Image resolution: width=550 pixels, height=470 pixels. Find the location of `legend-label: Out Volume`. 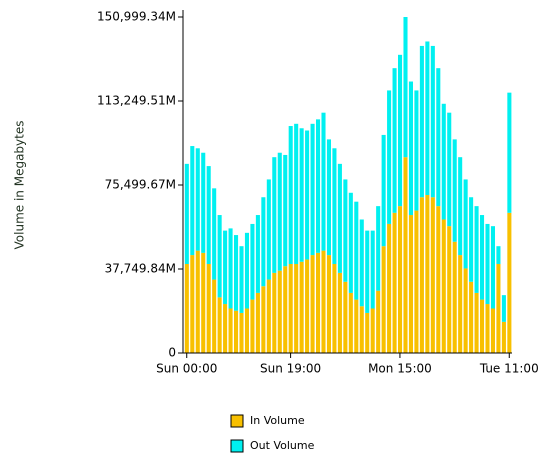

legend-label: Out Volume is located at coordinates (282, 445).